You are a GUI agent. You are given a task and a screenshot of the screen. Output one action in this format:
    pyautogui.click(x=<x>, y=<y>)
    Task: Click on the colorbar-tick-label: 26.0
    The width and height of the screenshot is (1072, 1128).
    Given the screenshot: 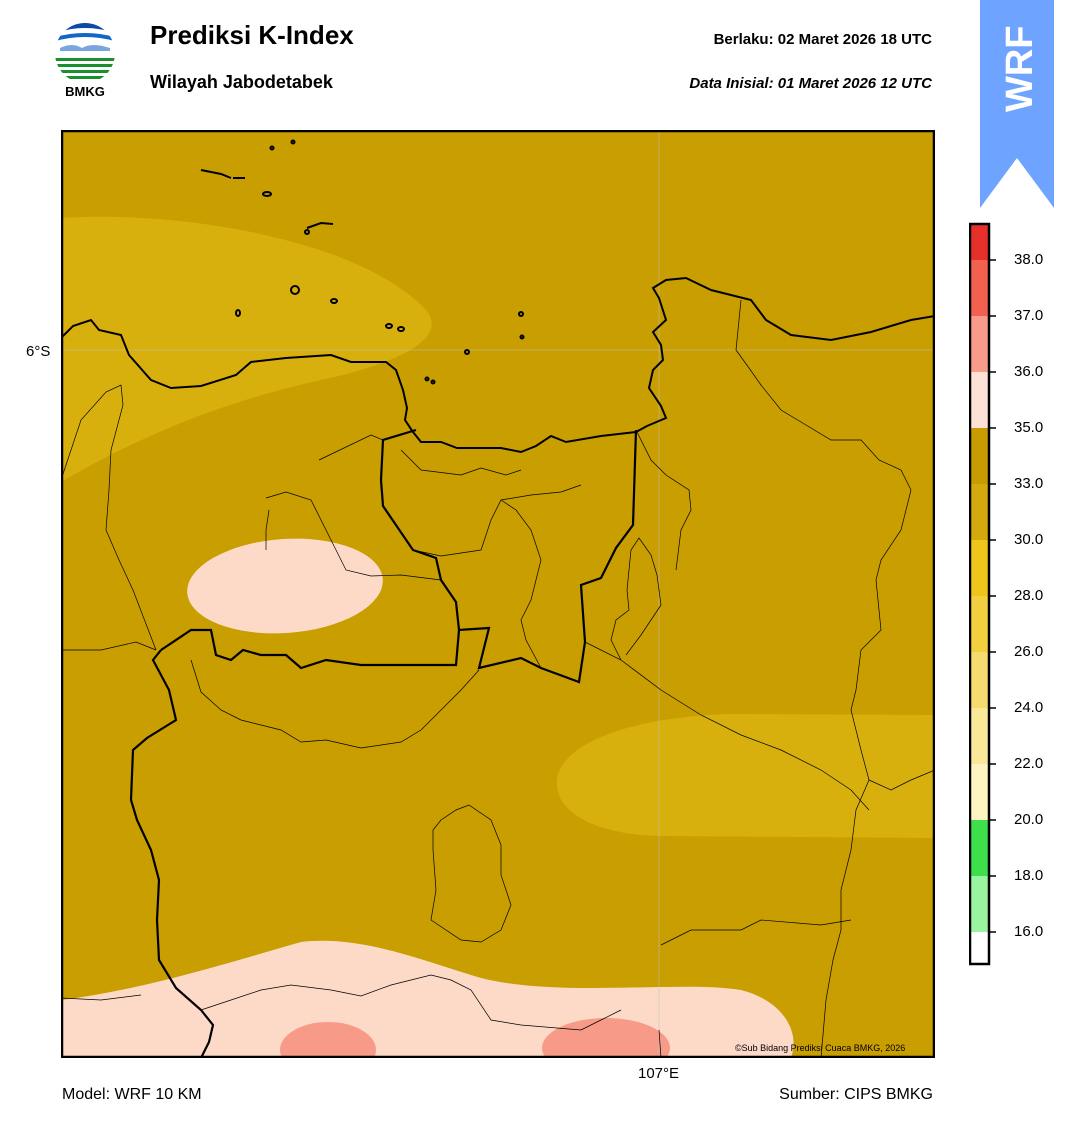 What is the action you would take?
    pyautogui.click(x=1029, y=651)
    